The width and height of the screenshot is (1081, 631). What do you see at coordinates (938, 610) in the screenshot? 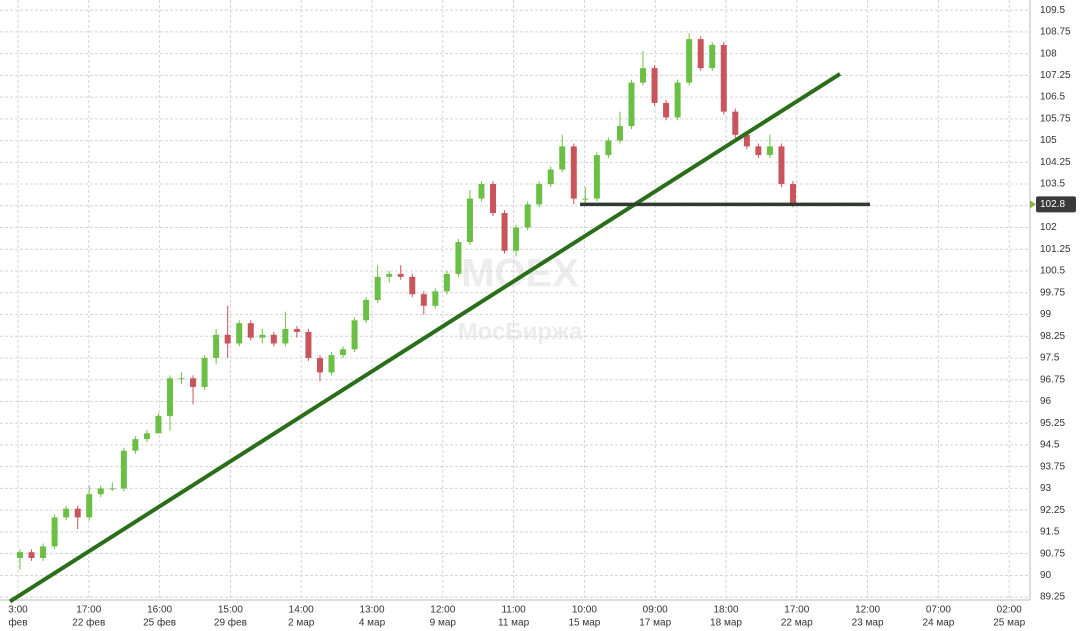
I see `x-tick-time: 07:00` at bounding box center [938, 610].